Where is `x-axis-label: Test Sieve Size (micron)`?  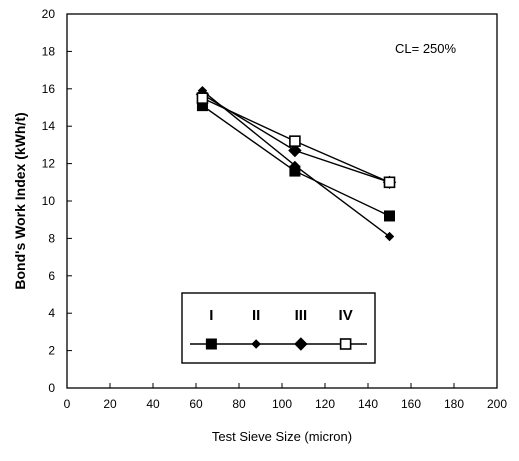 x-axis-label: Test Sieve Size (micron) is located at coordinates (282, 436).